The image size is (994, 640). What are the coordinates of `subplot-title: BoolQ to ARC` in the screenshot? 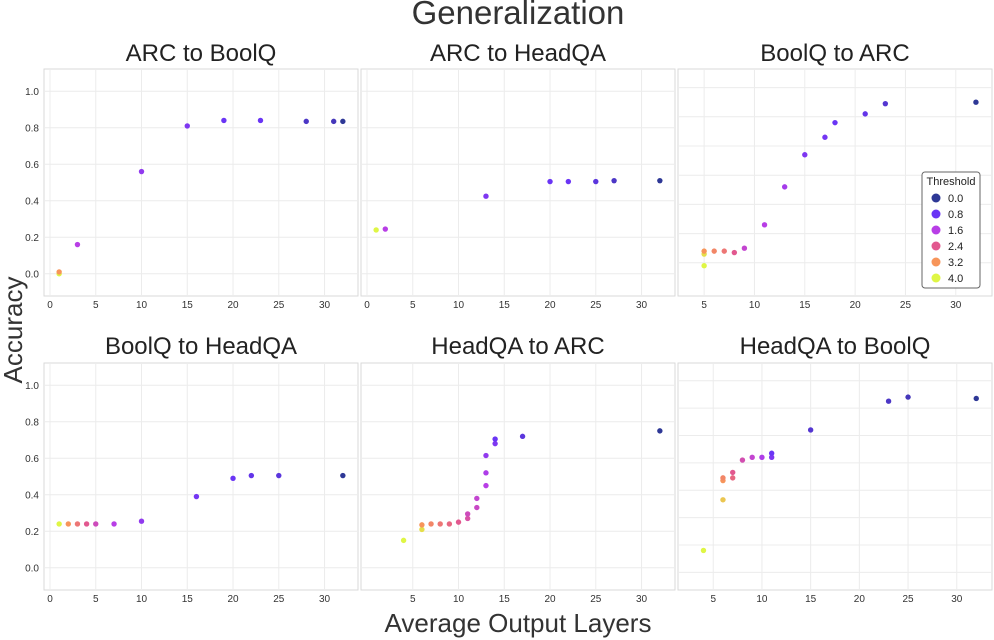 It's located at (834, 53).